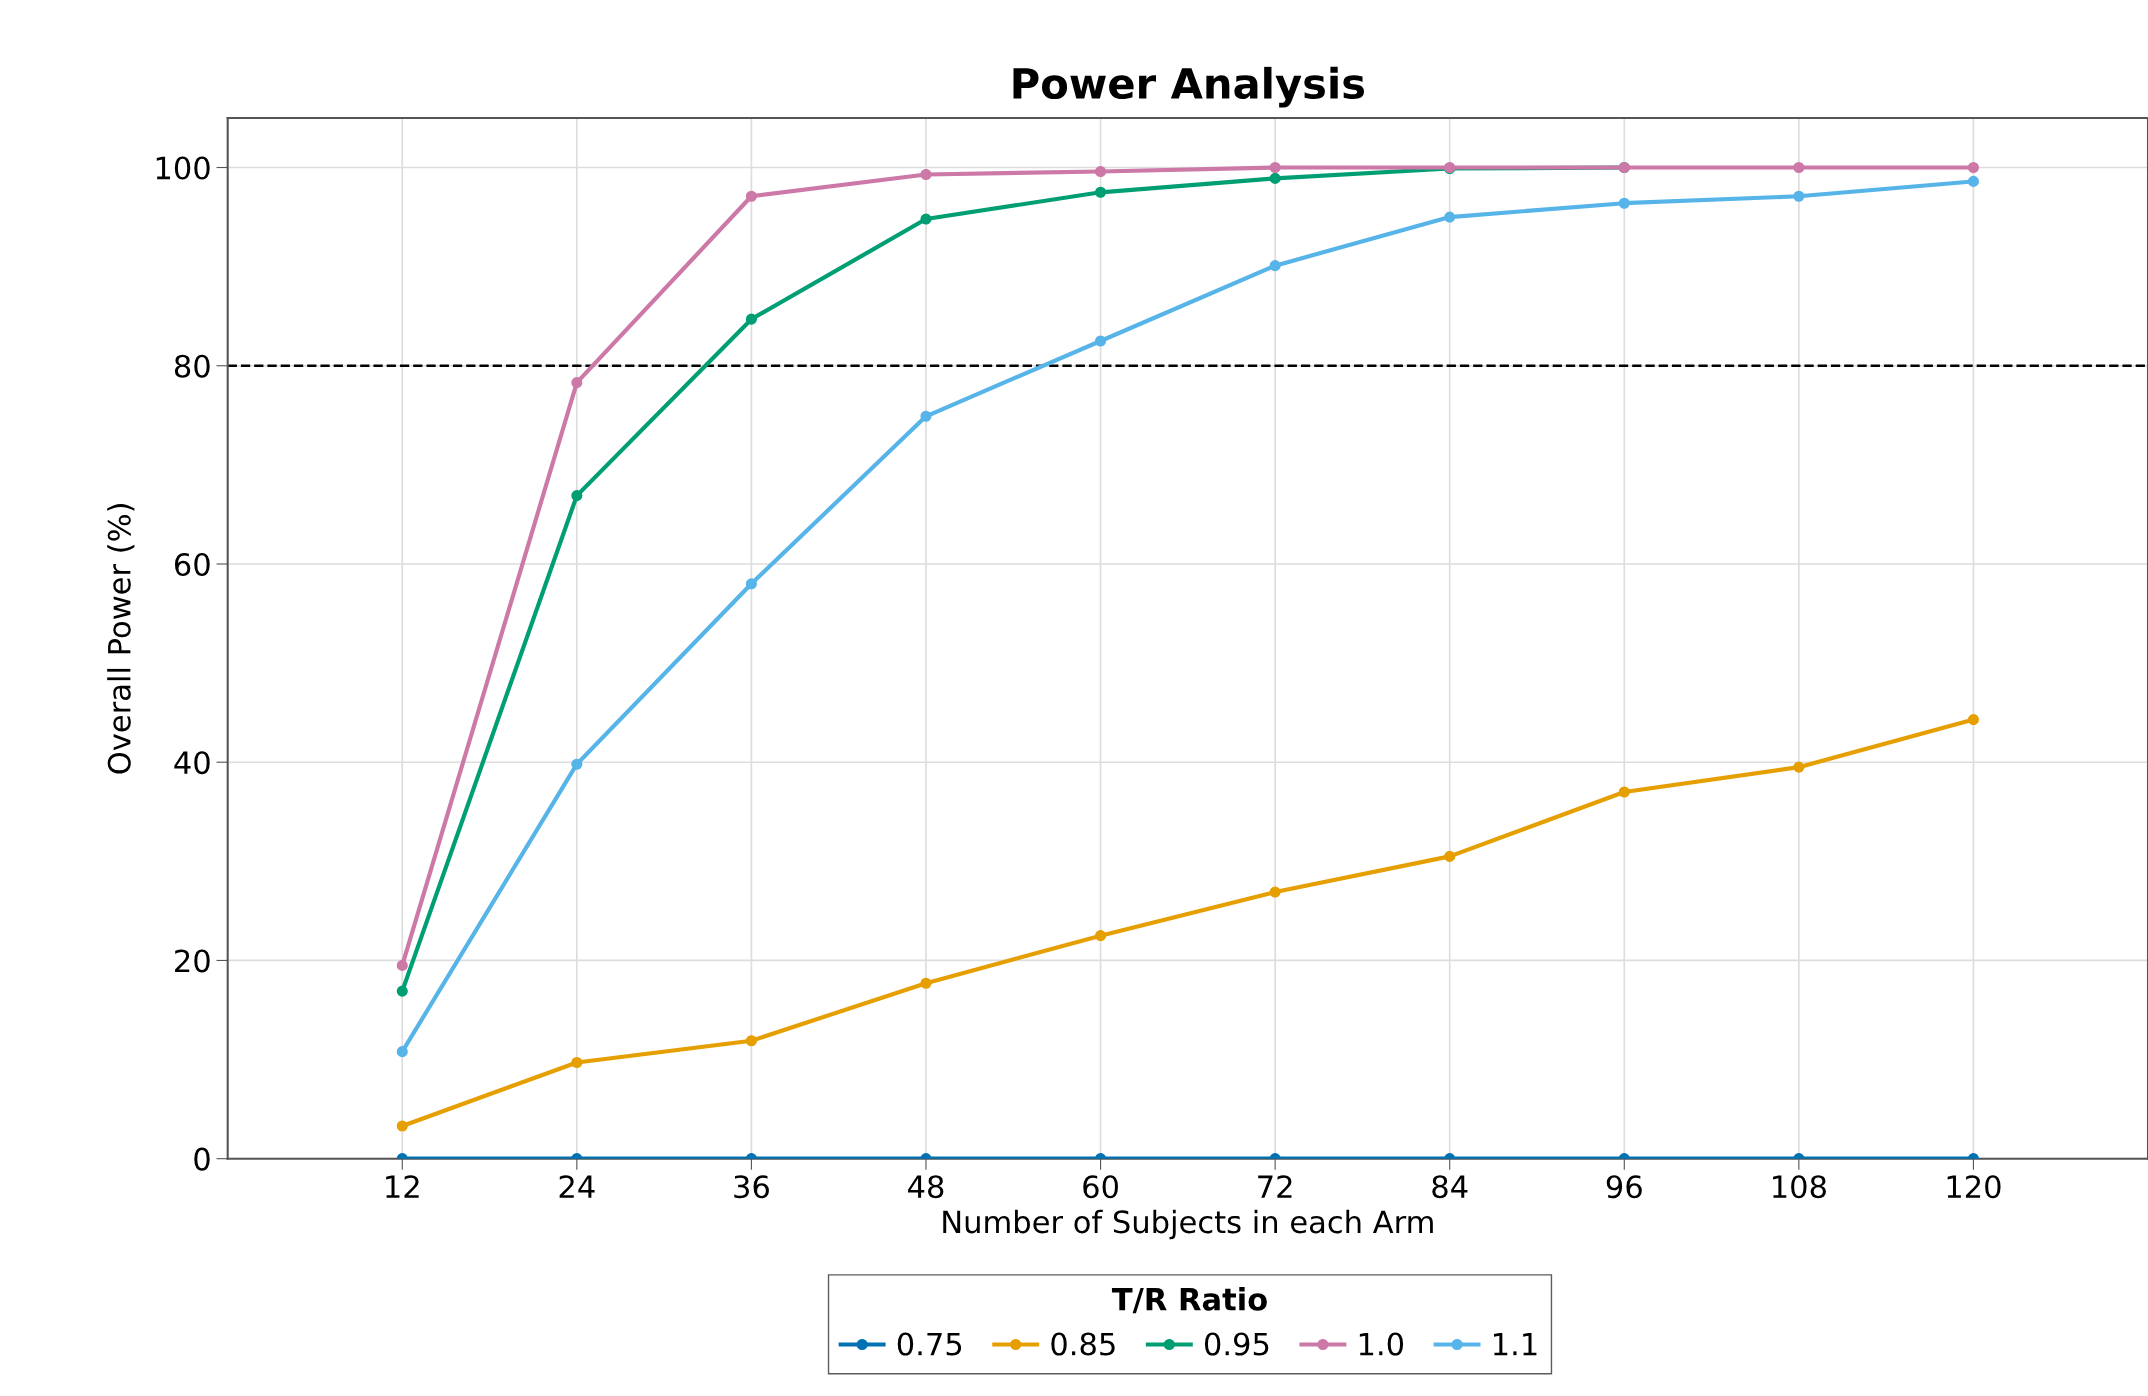 The width and height of the screenshot is (2148, 1396). What do you see at coordinates (192, 961) in the screenshot?
I see `y-tick-label: 20` at bounding box center [192, 961].